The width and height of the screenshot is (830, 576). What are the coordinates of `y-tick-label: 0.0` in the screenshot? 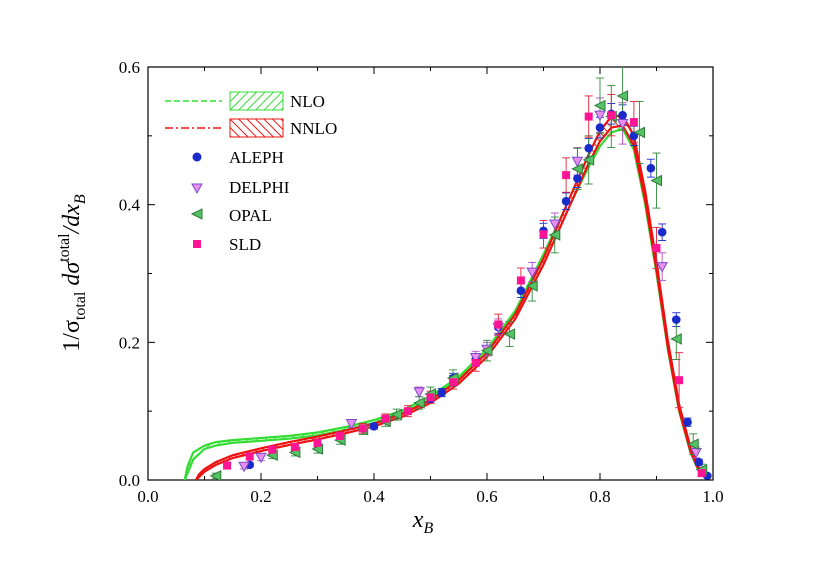 It's located at (129, 480).